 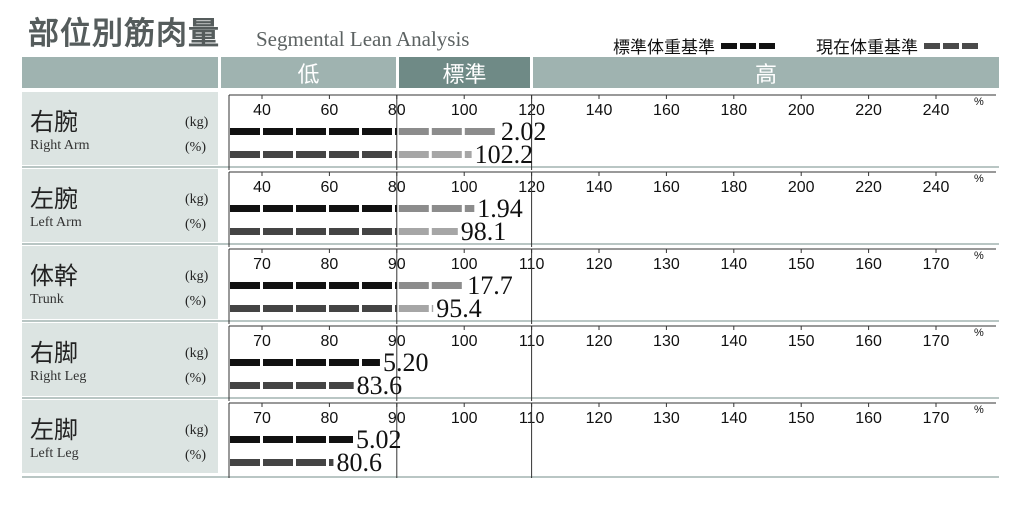 What do you see at coordinates (124, 34) in the screenshot?
I see `chart-title: 部位別筋肉量` at bounding box center [124, 34].